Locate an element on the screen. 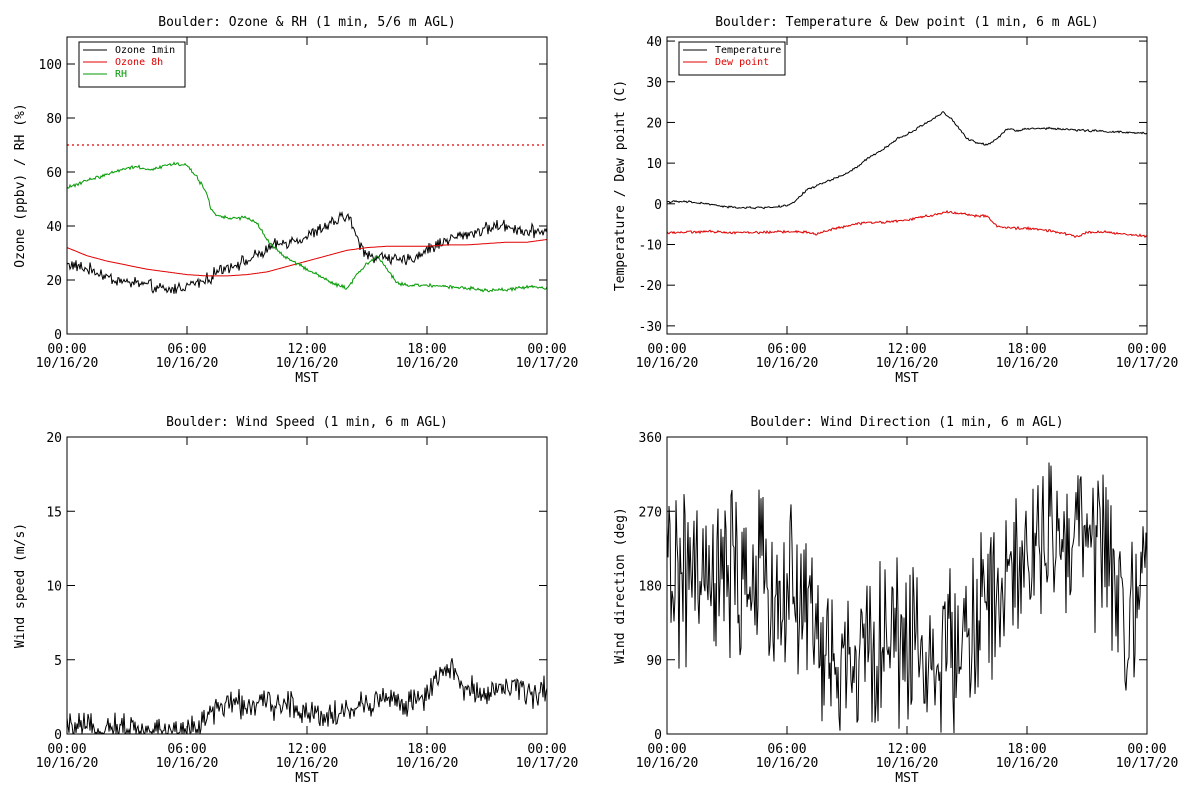 This screenshot has width=1200, height=800. y-tick-label: -20 is located at coordinates (650, 286).